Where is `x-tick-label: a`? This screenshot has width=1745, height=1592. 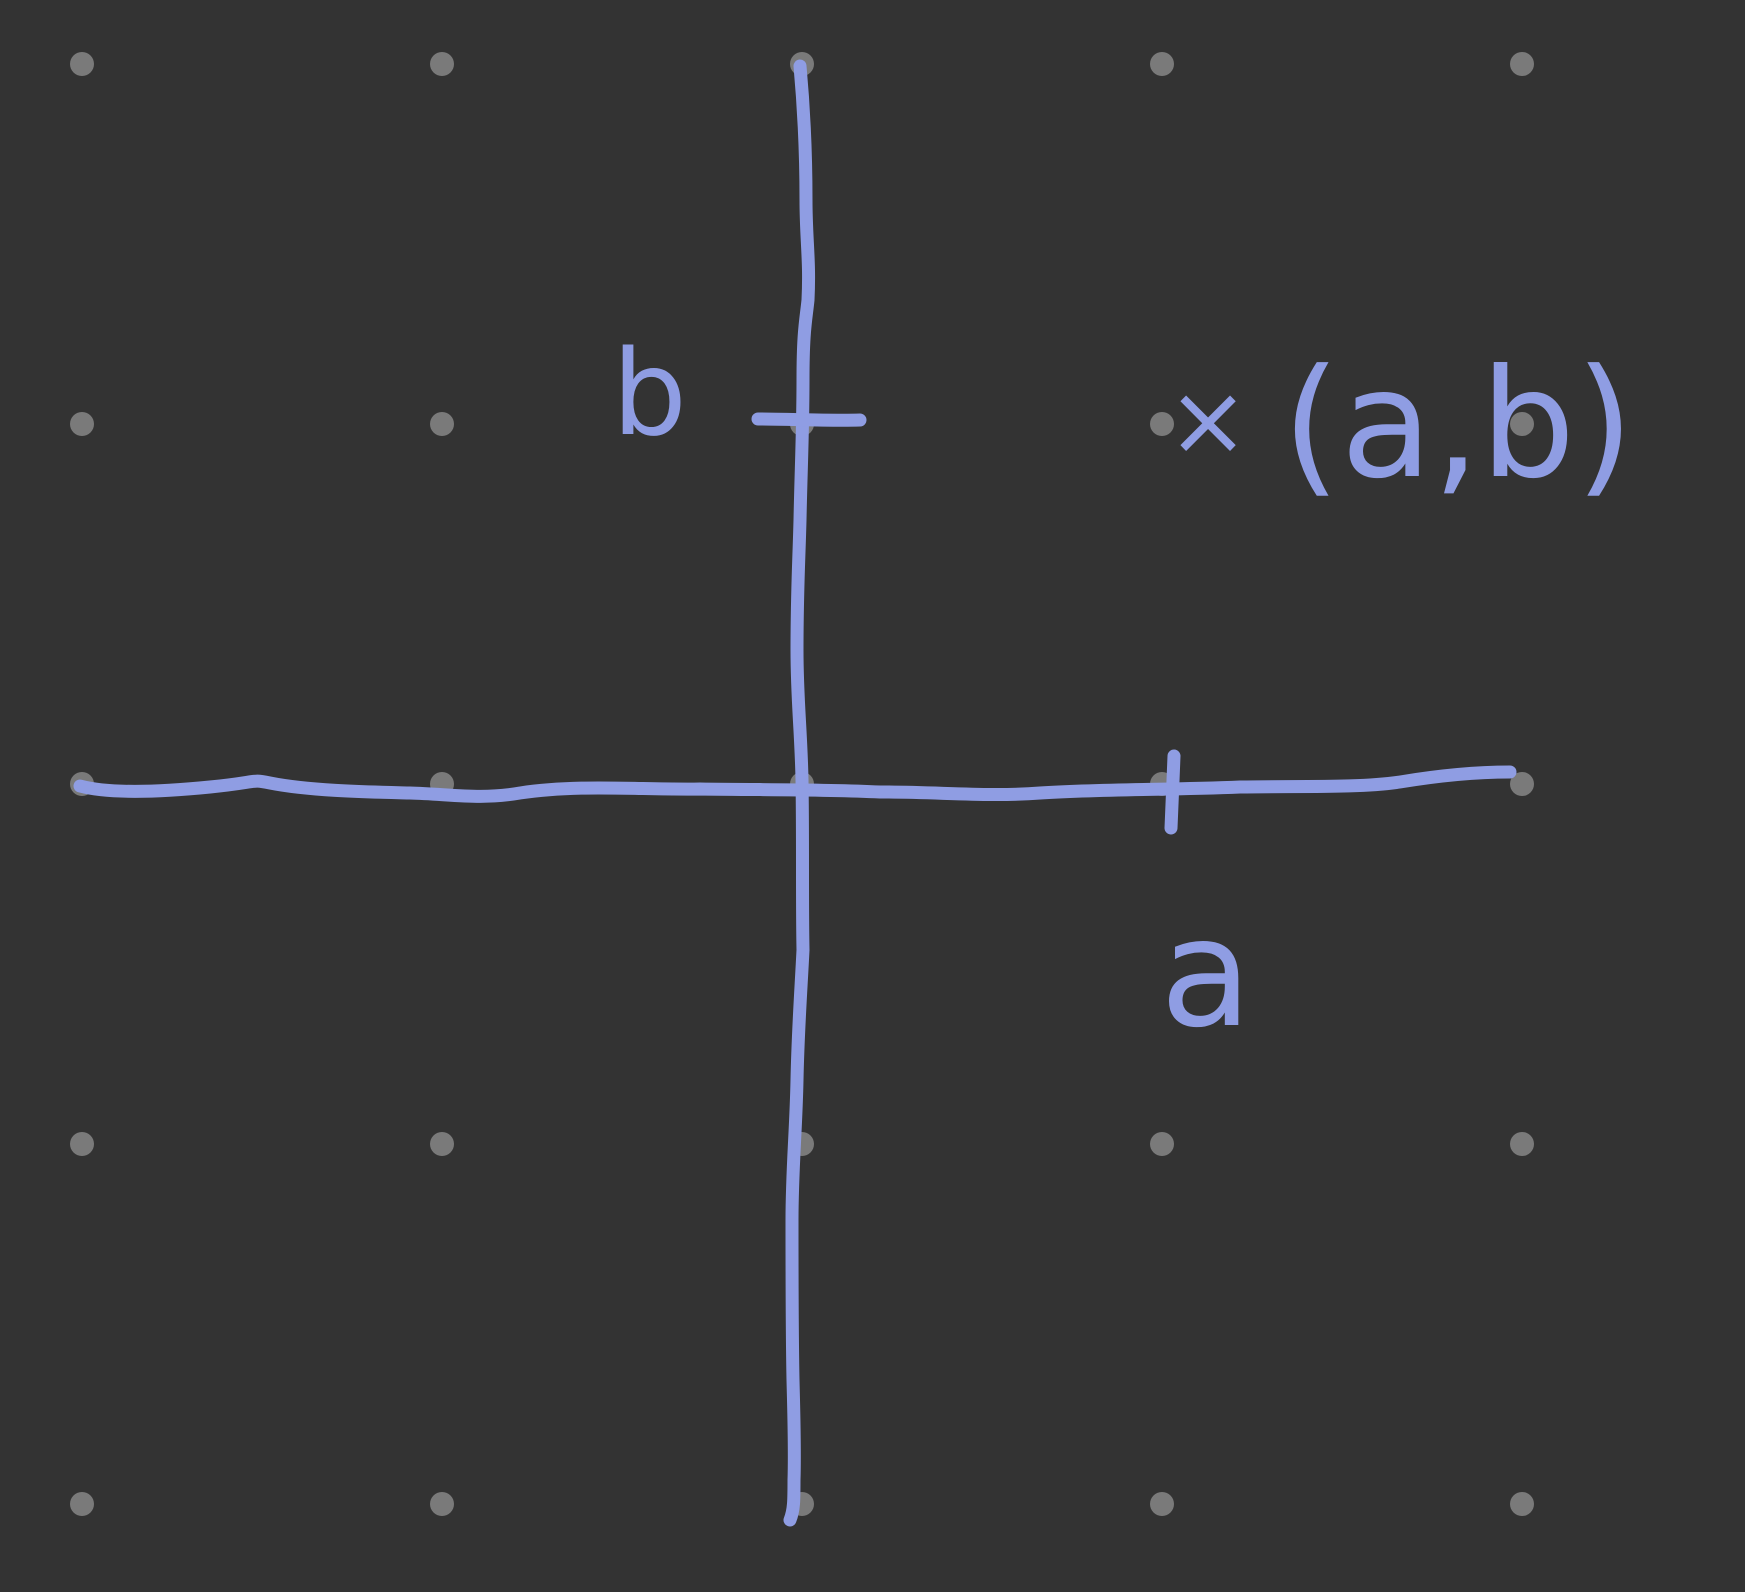
x-tick-label: a is located at coordinates (1206, 974).